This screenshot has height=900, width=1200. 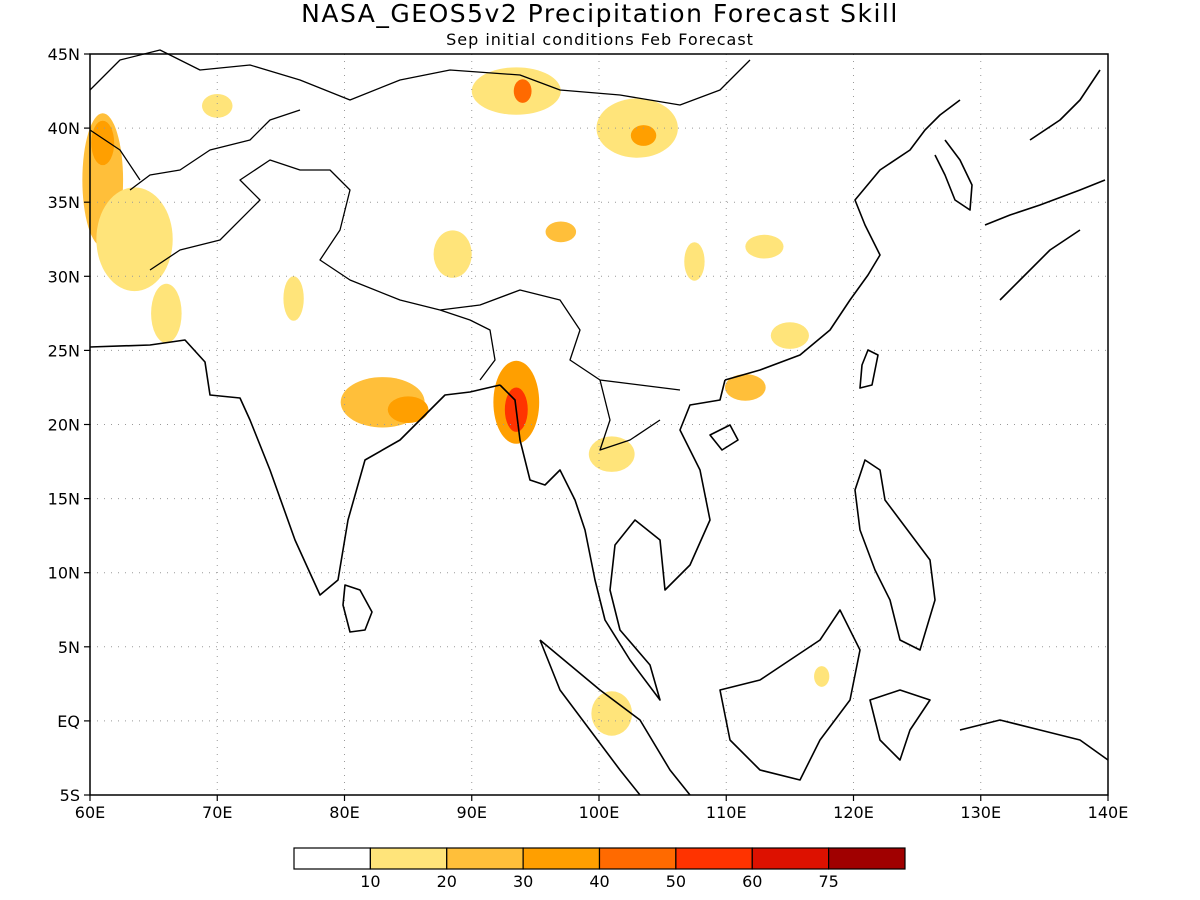 I want to click on y-tick-label: 40N, so click(x=64, y=128).